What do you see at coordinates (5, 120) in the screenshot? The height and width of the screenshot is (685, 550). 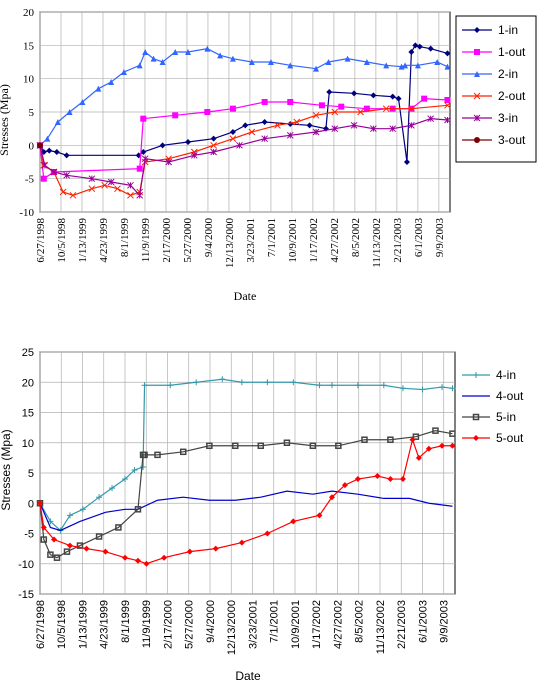 I see `chart-1-y-axis-label: Stresses (Mpa)` at bounding box center [5, 120].